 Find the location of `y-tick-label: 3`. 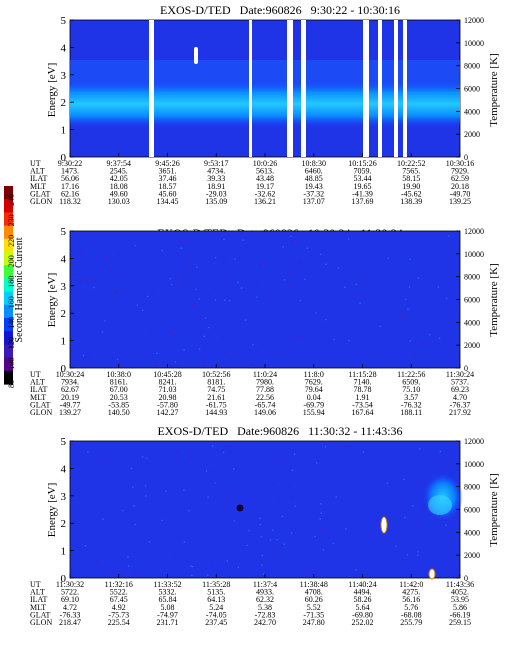

y-tick-label: 3 is located at coordinates (64, 76).